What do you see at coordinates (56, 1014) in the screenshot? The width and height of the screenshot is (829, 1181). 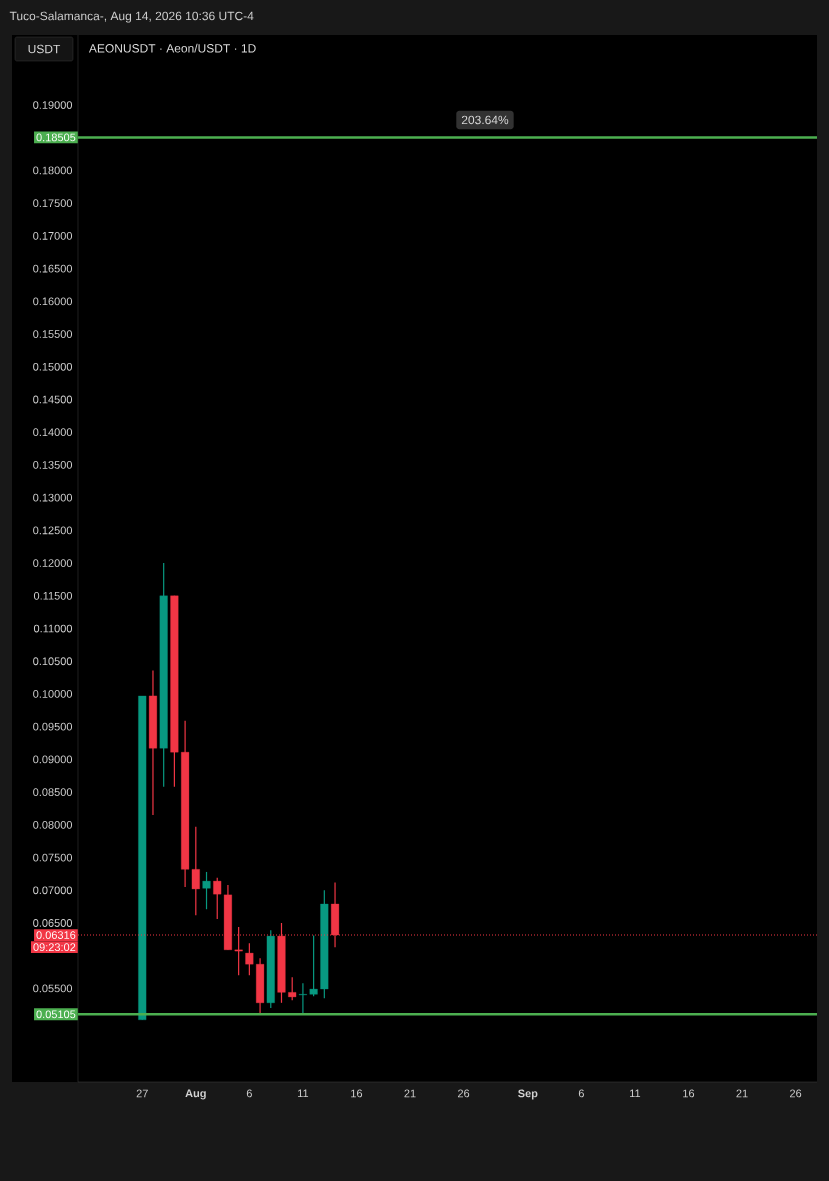 I see `ref-line-label: 0.05105` at bounding box center [56, 1014].